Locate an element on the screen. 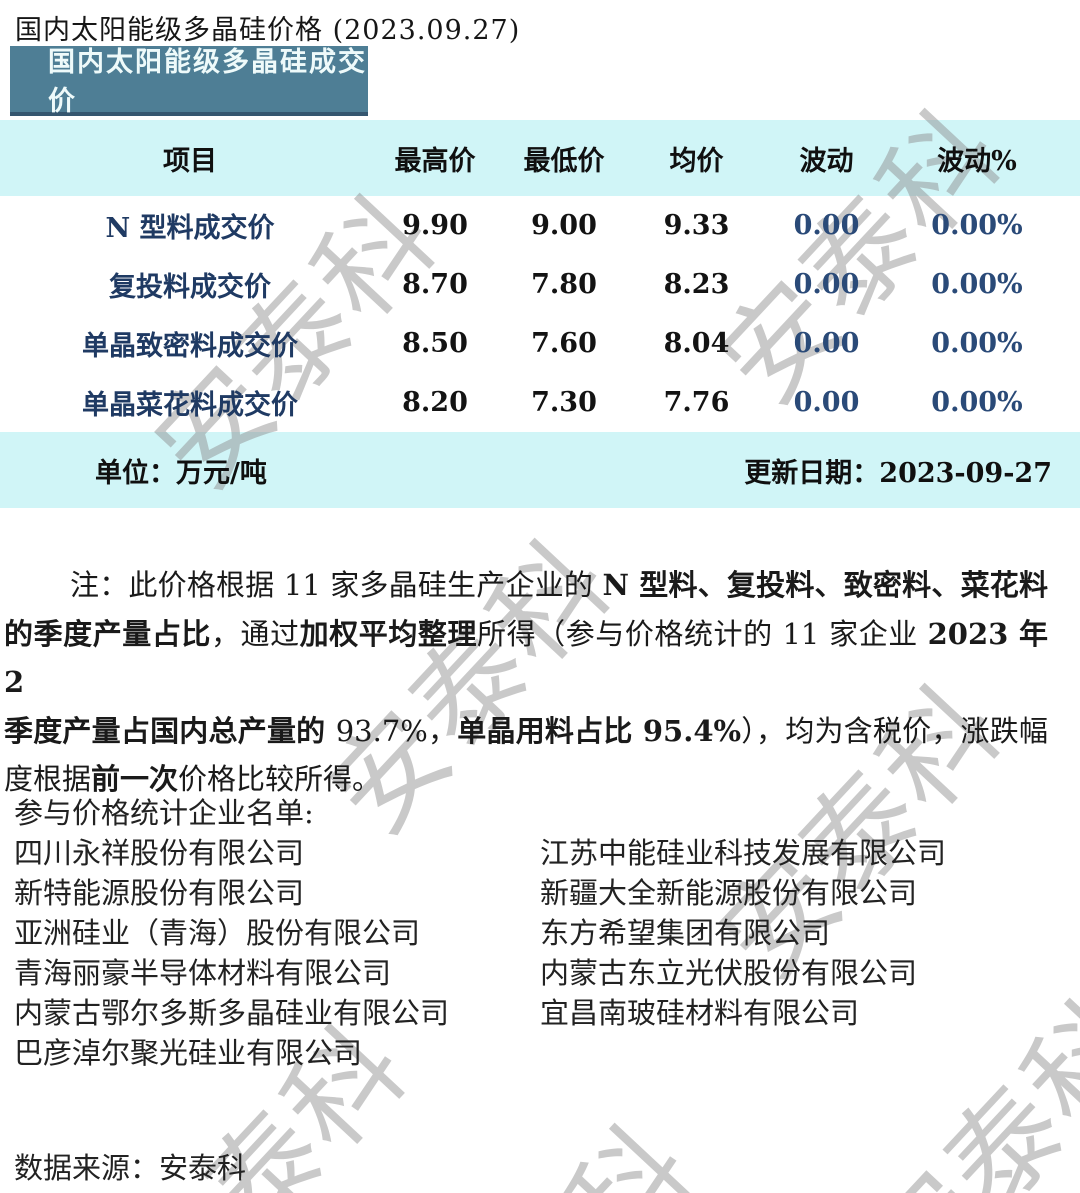  company-name: 东方希望集团有限公司 is located at coordinates (685, 933).